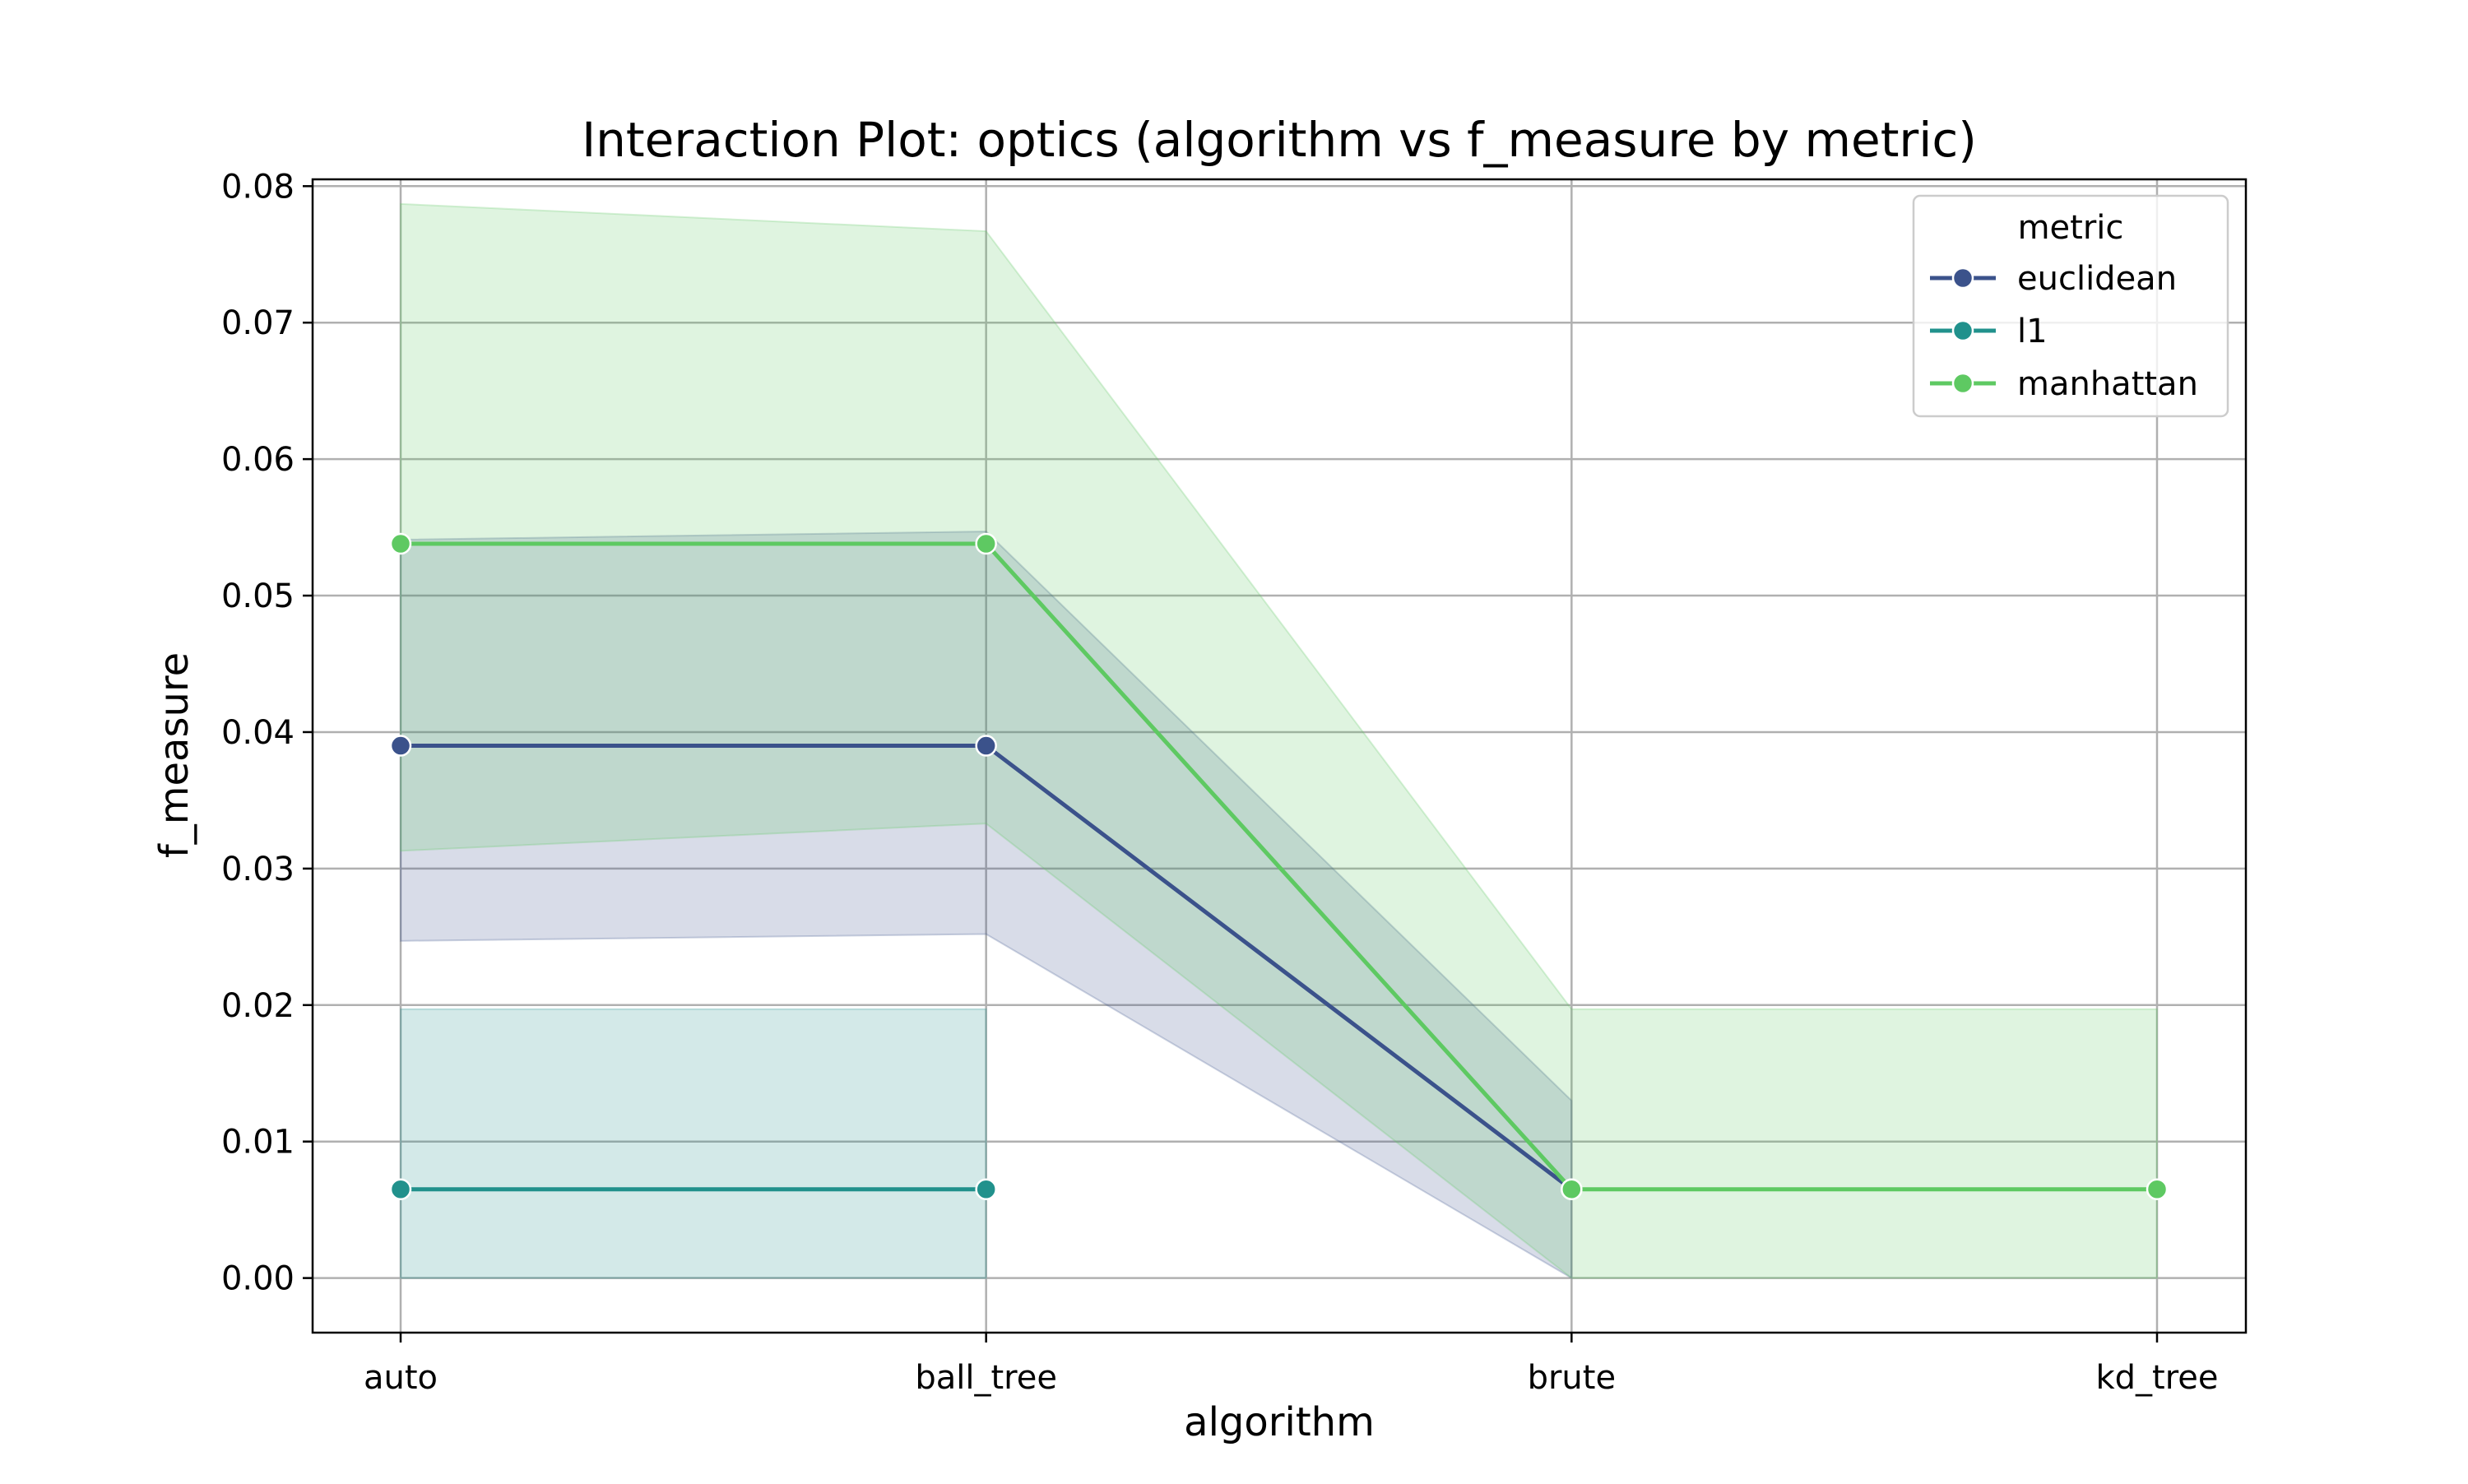 The height and width of the screenshot is (1484, 2468). Describe the element at coordinates (400, 746) in the screenshot. I see `data-point-euclidean-auto` at that location.